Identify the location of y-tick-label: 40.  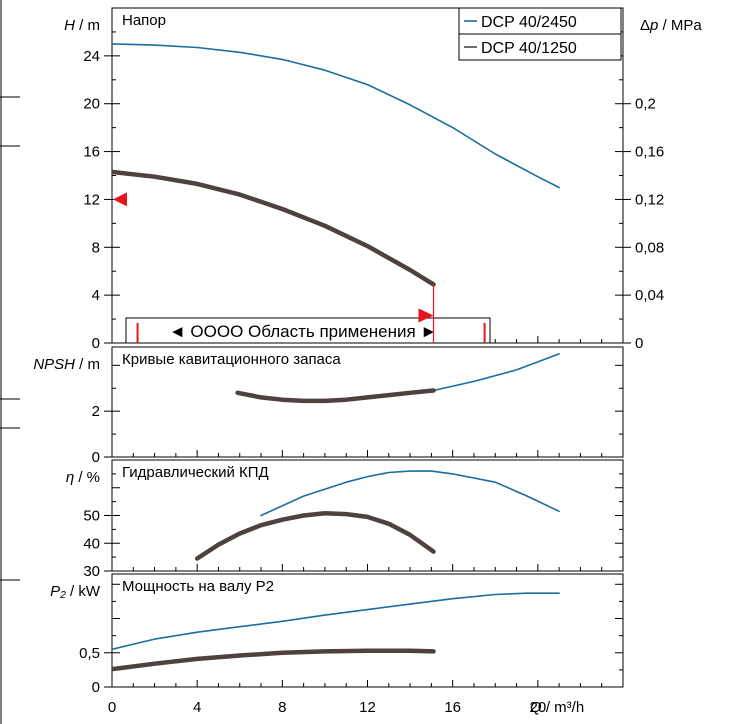
(91, 543).